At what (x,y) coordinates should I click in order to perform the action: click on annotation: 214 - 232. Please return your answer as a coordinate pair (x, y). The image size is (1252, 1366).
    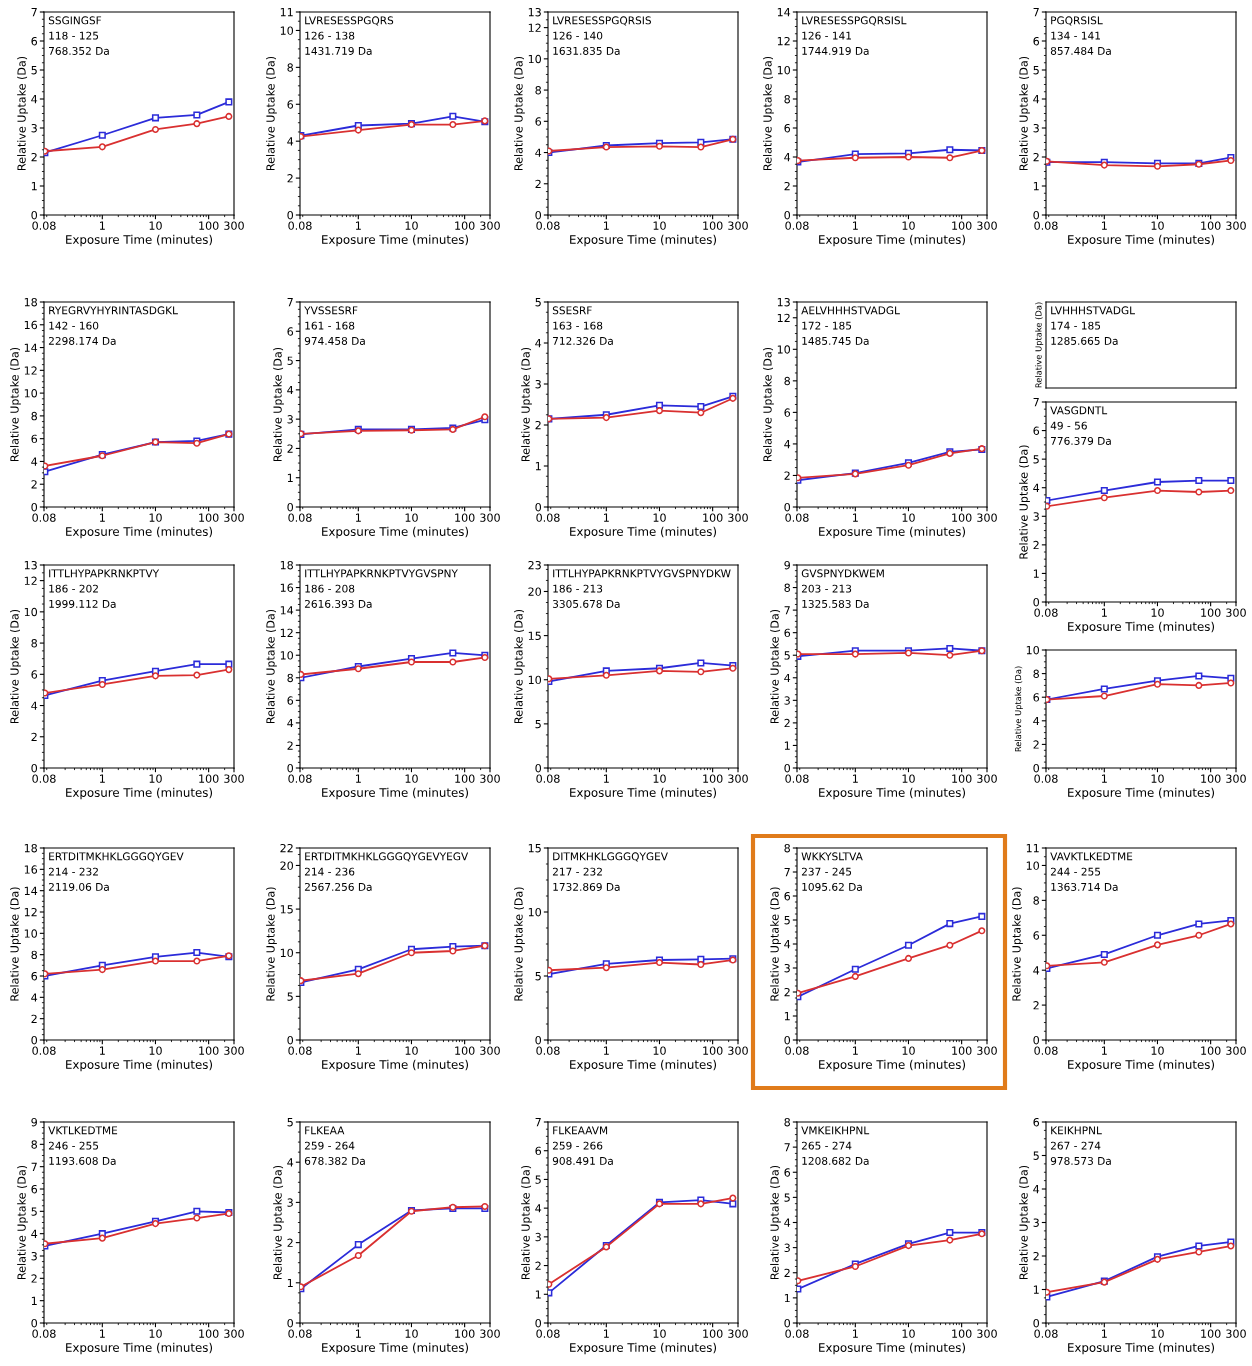
    Looking at the image, I should click on (73, 871).